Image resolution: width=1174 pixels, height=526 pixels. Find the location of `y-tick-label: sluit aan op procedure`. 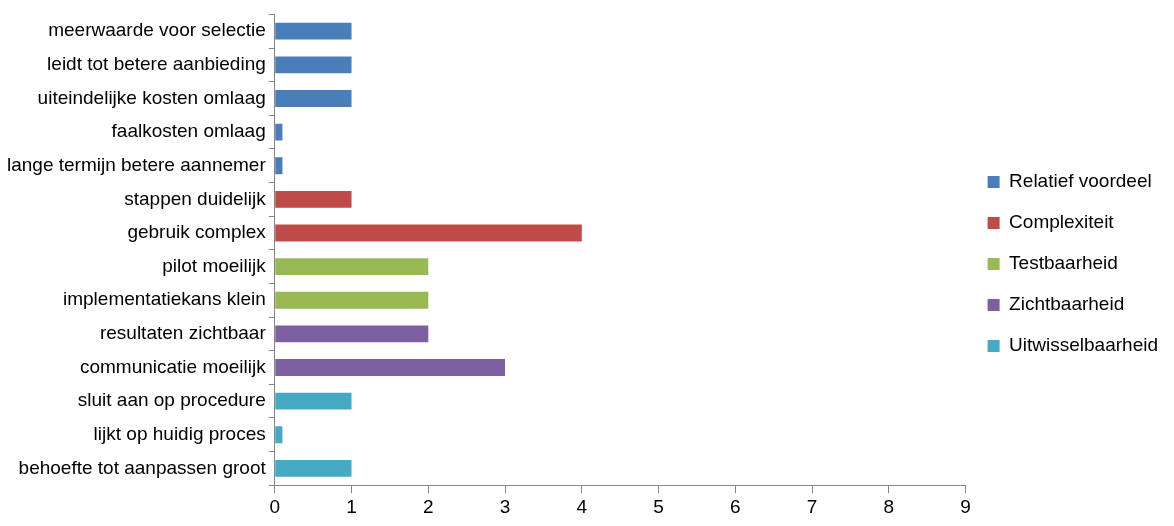

y-tick-label: sluit aan op procedure is located at coordinates (171, 400).